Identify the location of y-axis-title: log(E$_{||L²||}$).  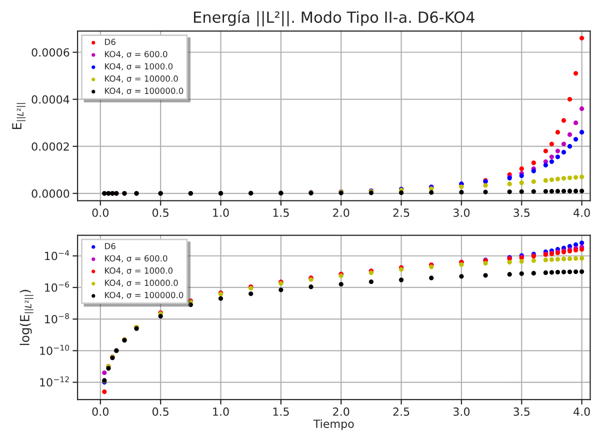
(27, 317).